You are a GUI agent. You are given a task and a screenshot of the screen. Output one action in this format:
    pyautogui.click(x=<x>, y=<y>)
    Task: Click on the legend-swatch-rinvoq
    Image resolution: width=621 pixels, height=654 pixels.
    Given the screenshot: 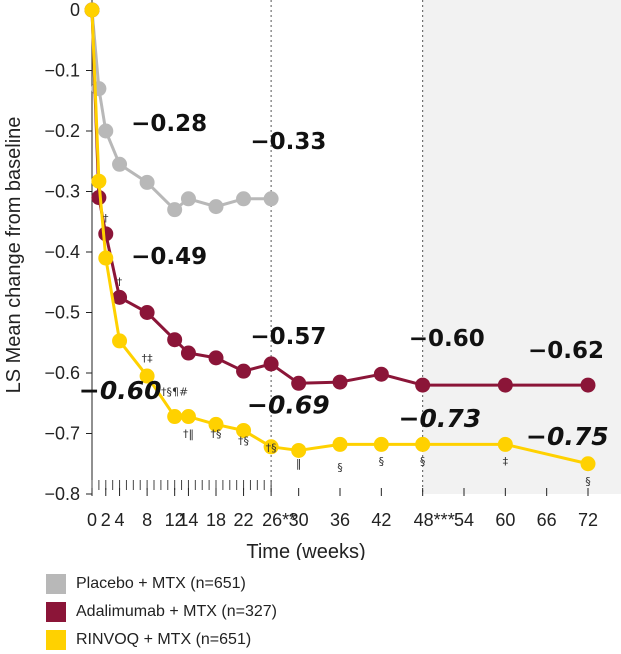 What is the action you would take?
    pyautogui.click(x=56, y=640)
    